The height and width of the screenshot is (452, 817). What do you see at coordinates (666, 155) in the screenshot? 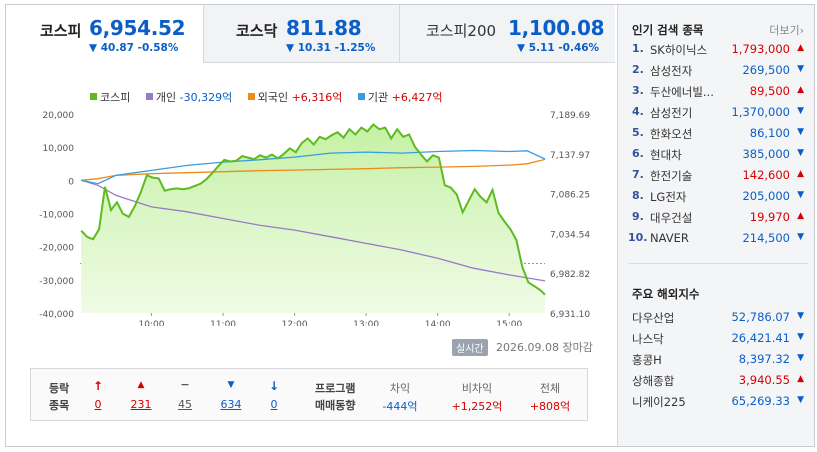
I see `popular-name: 현대차` at bounding box center [666, 155].